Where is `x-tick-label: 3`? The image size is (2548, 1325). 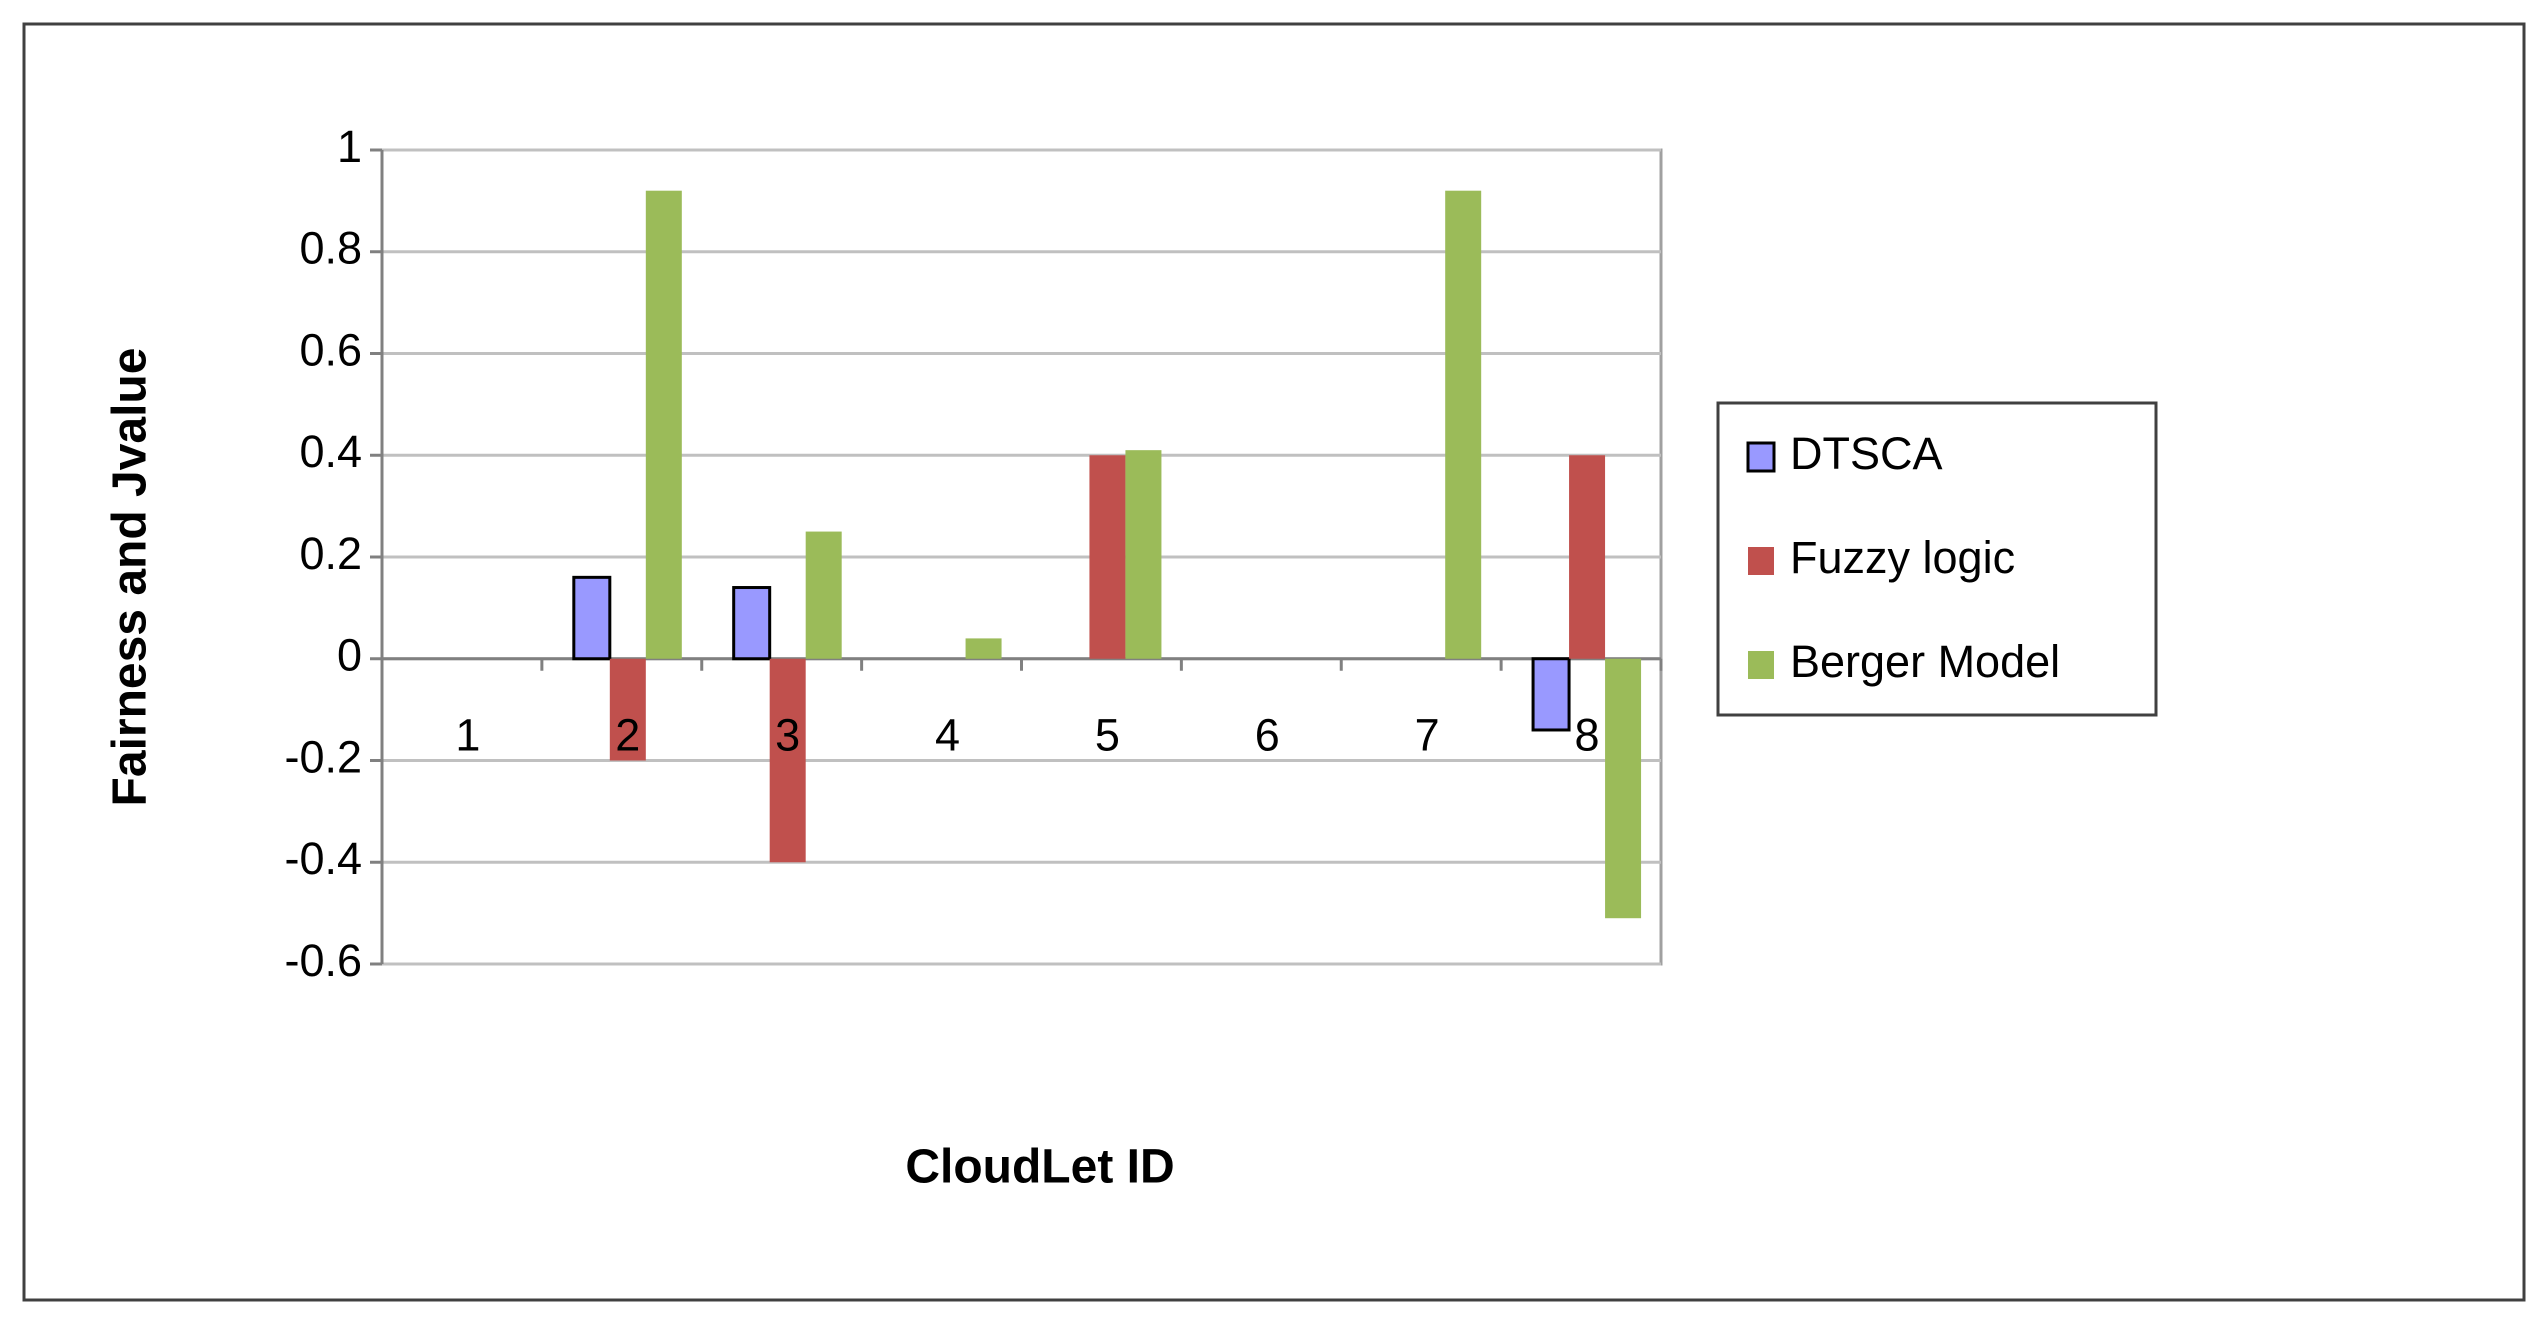
x-tick-label: 3 is located at coordinates (787, 735).